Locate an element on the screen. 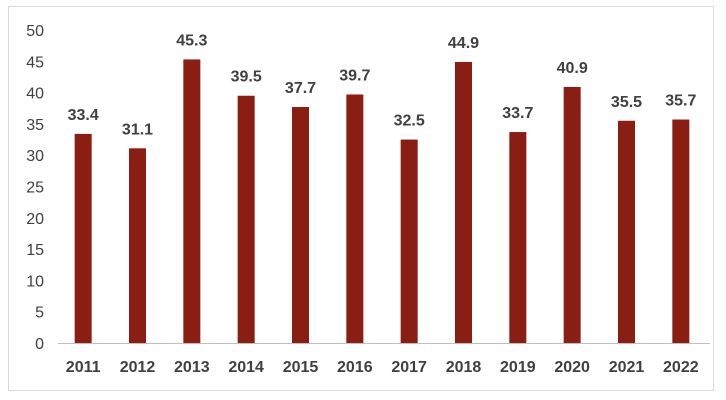 The image size is (726, 400). bar-2018 is located at coordinates (463, 202).